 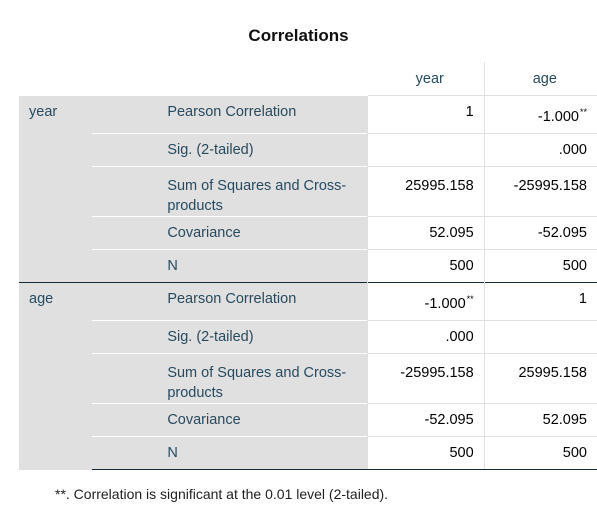 I want to click on row-group-label: year, so click(x=56, y=189).